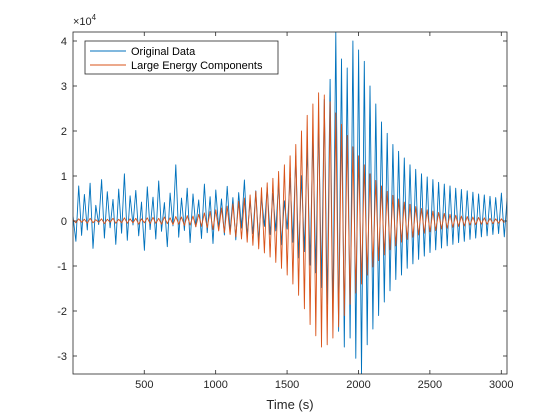 Image resolution: width=560 pixels, height=420 pixels. What do you see at coordinates (358, 385) in the screenshot?
I see `x-tick-label: 2000` at bounding box center [358, 385].